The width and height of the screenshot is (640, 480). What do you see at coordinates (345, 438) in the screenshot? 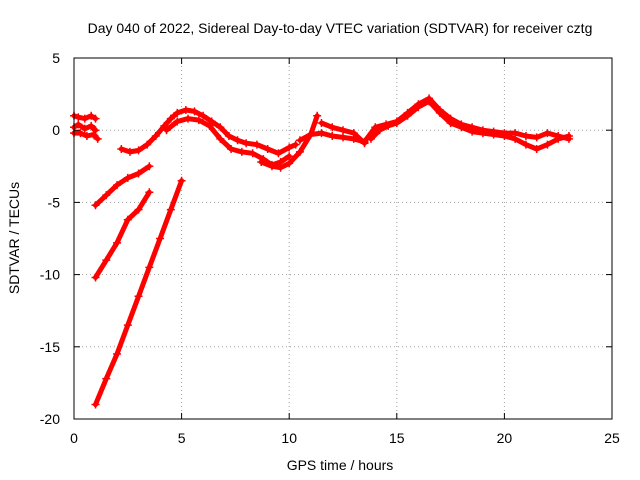
I see `x-tick-labels: 0 5 10 15 20 25` at bounding box center [345, 438].